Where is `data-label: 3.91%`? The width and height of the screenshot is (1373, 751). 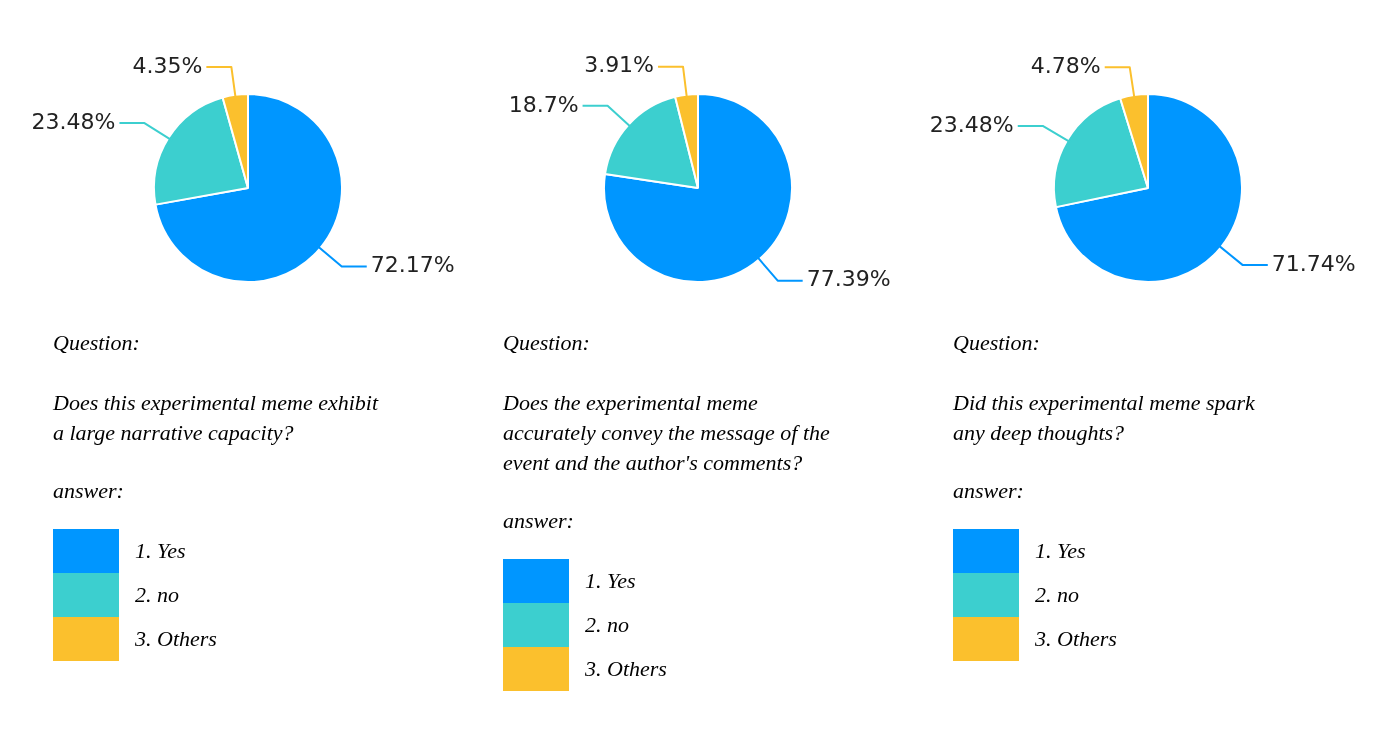 data-label: 3.91% is located at coordinates (619, 65).